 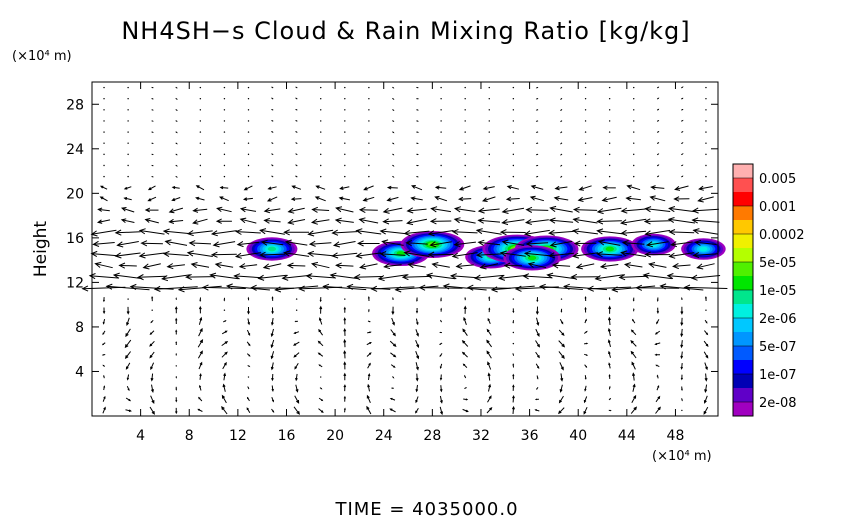 I want to click on cloud-cell, so click(x=610, y=249).